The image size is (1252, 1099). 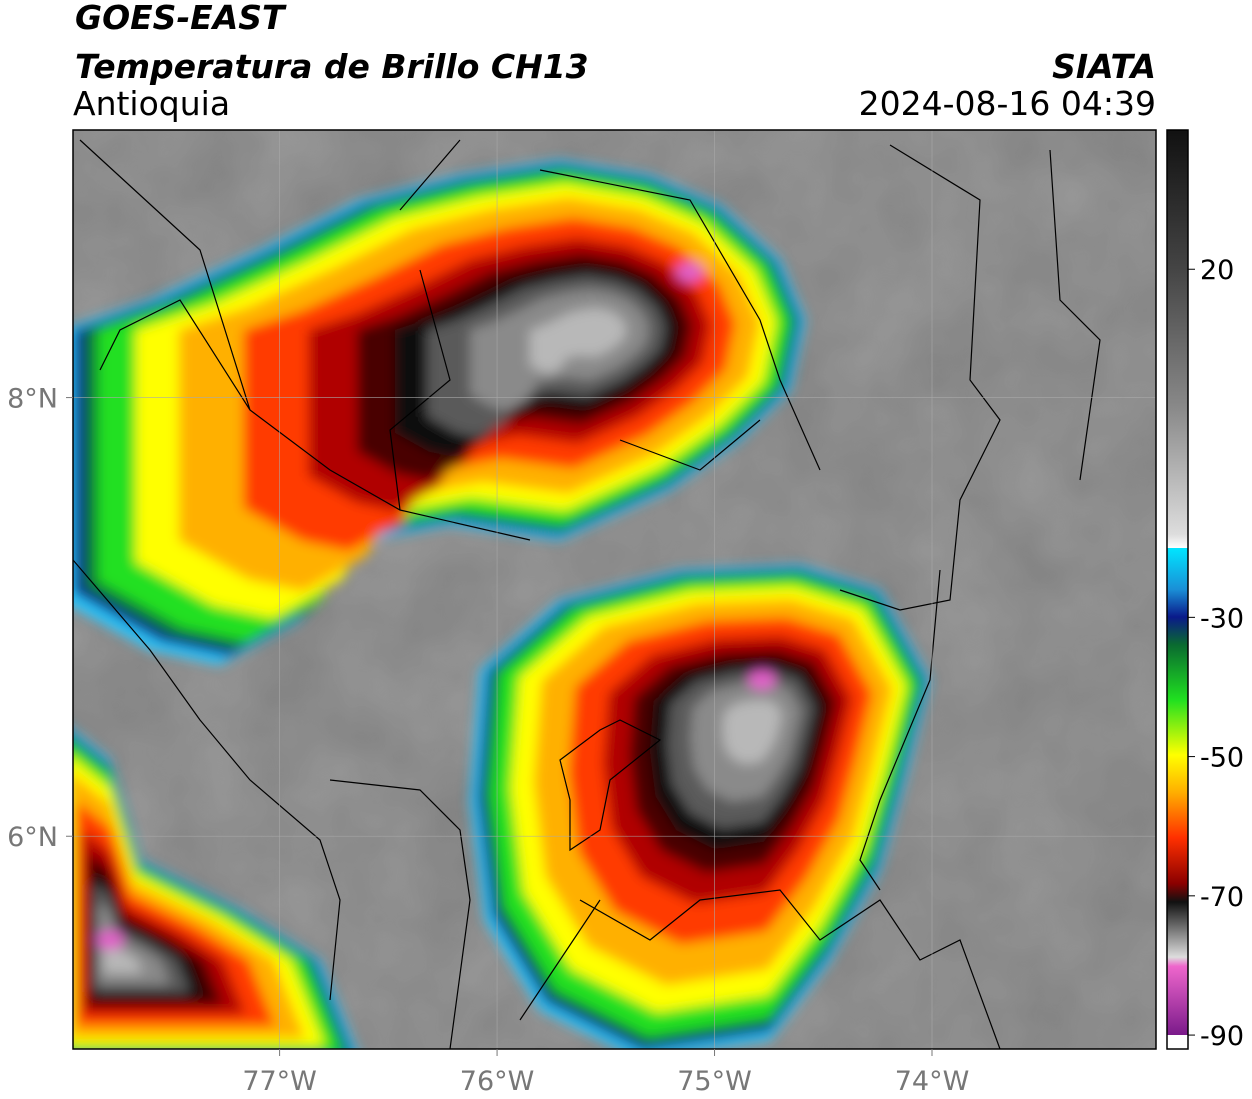 I want to click on colorbar-tick-label: -30, so click(x=1222, y=618).